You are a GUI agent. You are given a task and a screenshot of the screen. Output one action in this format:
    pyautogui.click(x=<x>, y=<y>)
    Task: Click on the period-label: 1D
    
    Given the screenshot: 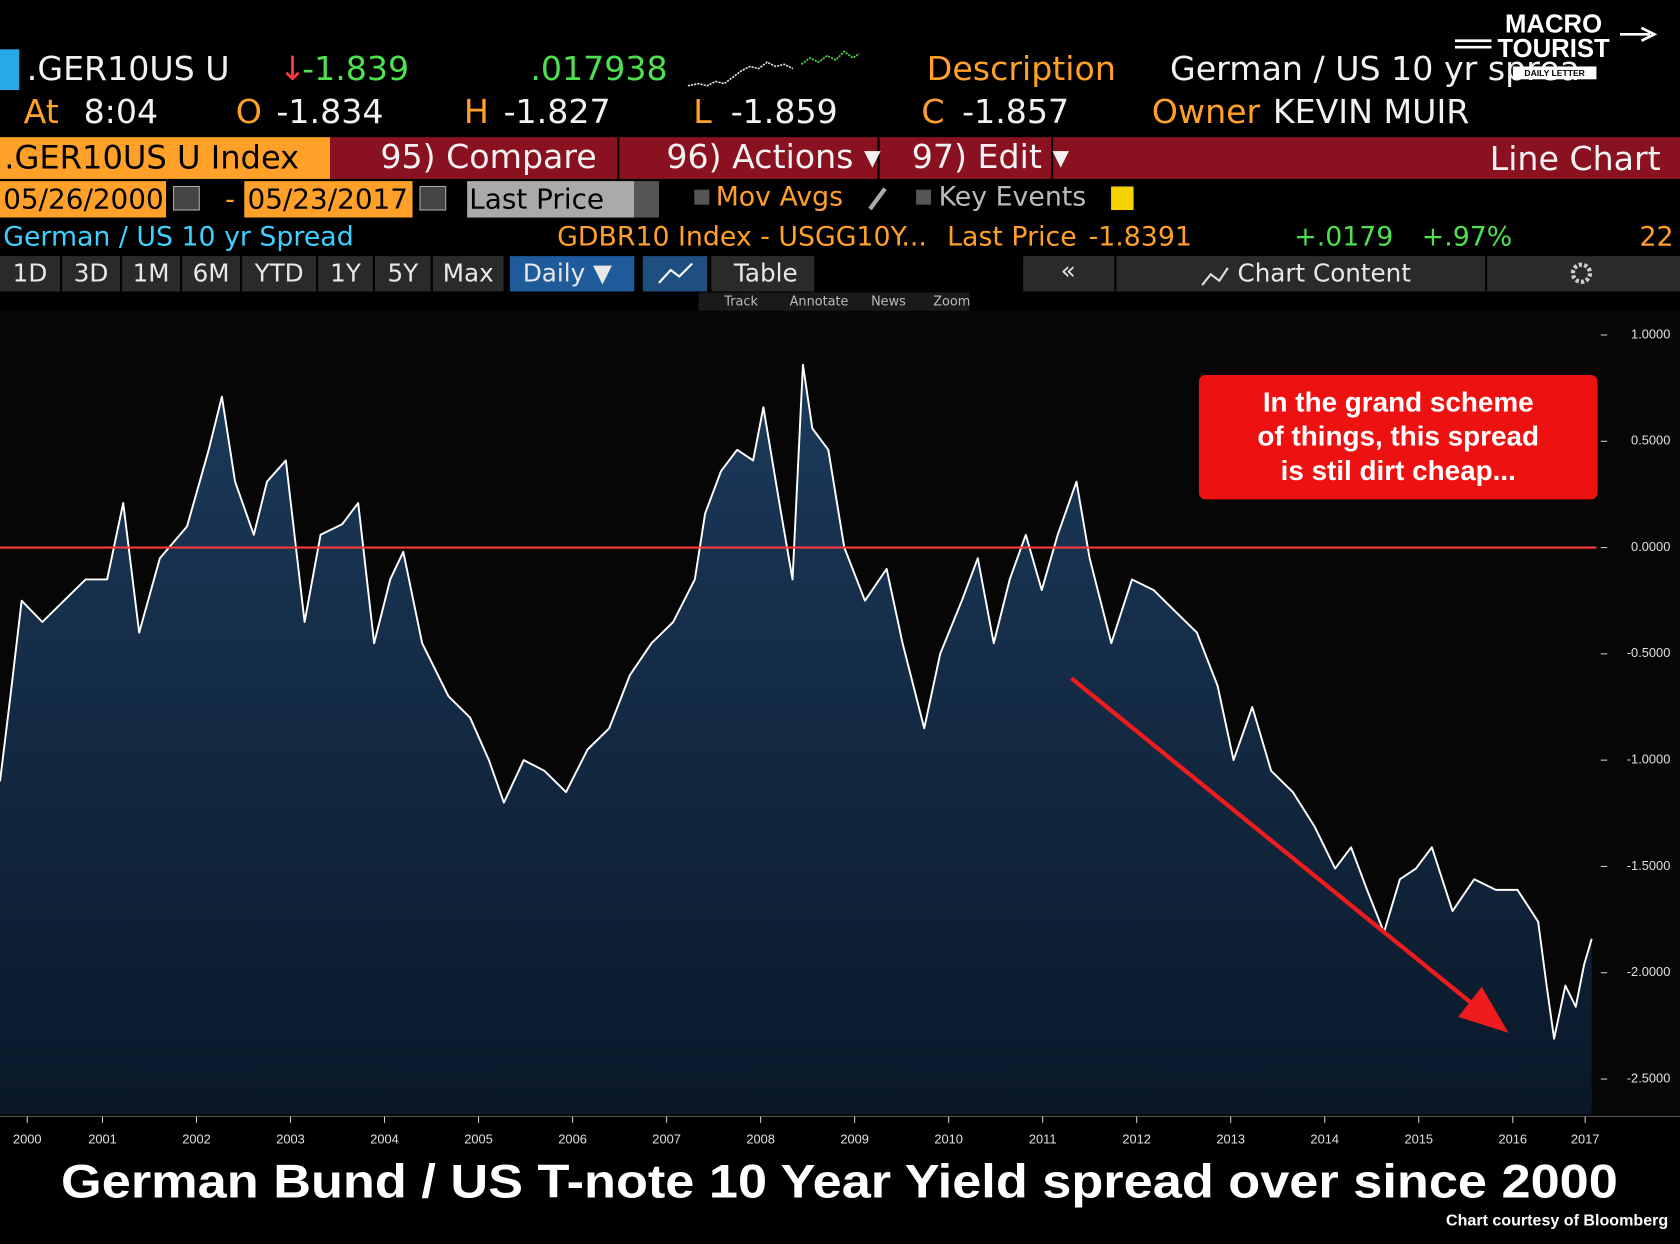 What is the action you would take?
    pyautogui.click(x=30, y=272)
    